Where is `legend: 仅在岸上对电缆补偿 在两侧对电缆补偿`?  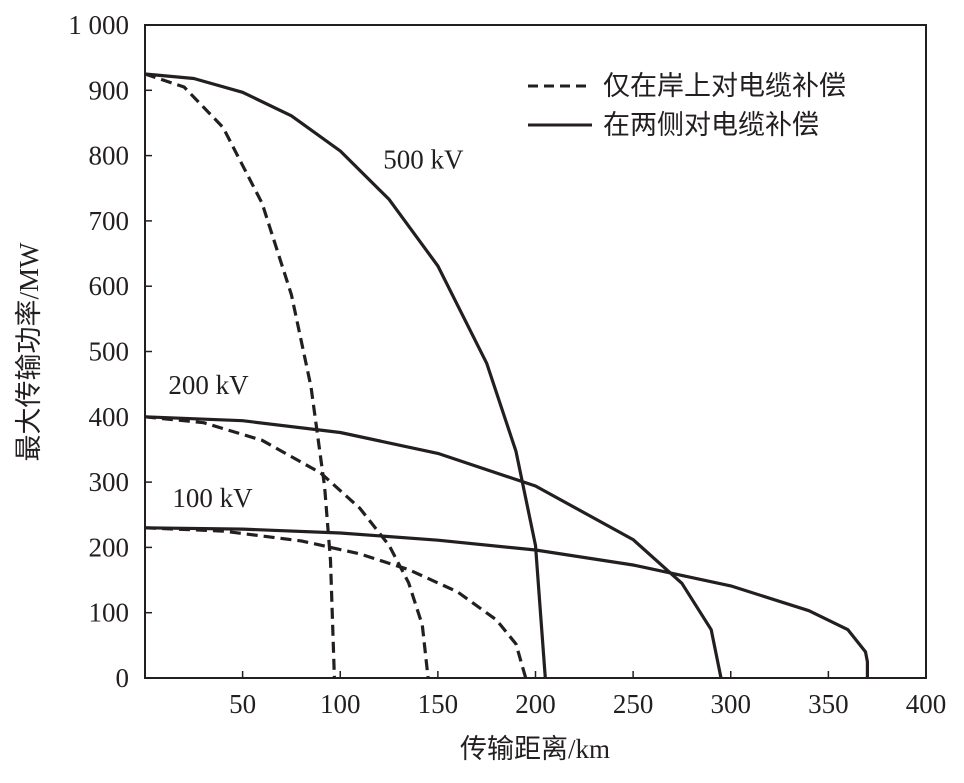 legend: 仅在岸上对电缆补偿 在两侧对电缆补偿 is located at coordinates (687, 105).